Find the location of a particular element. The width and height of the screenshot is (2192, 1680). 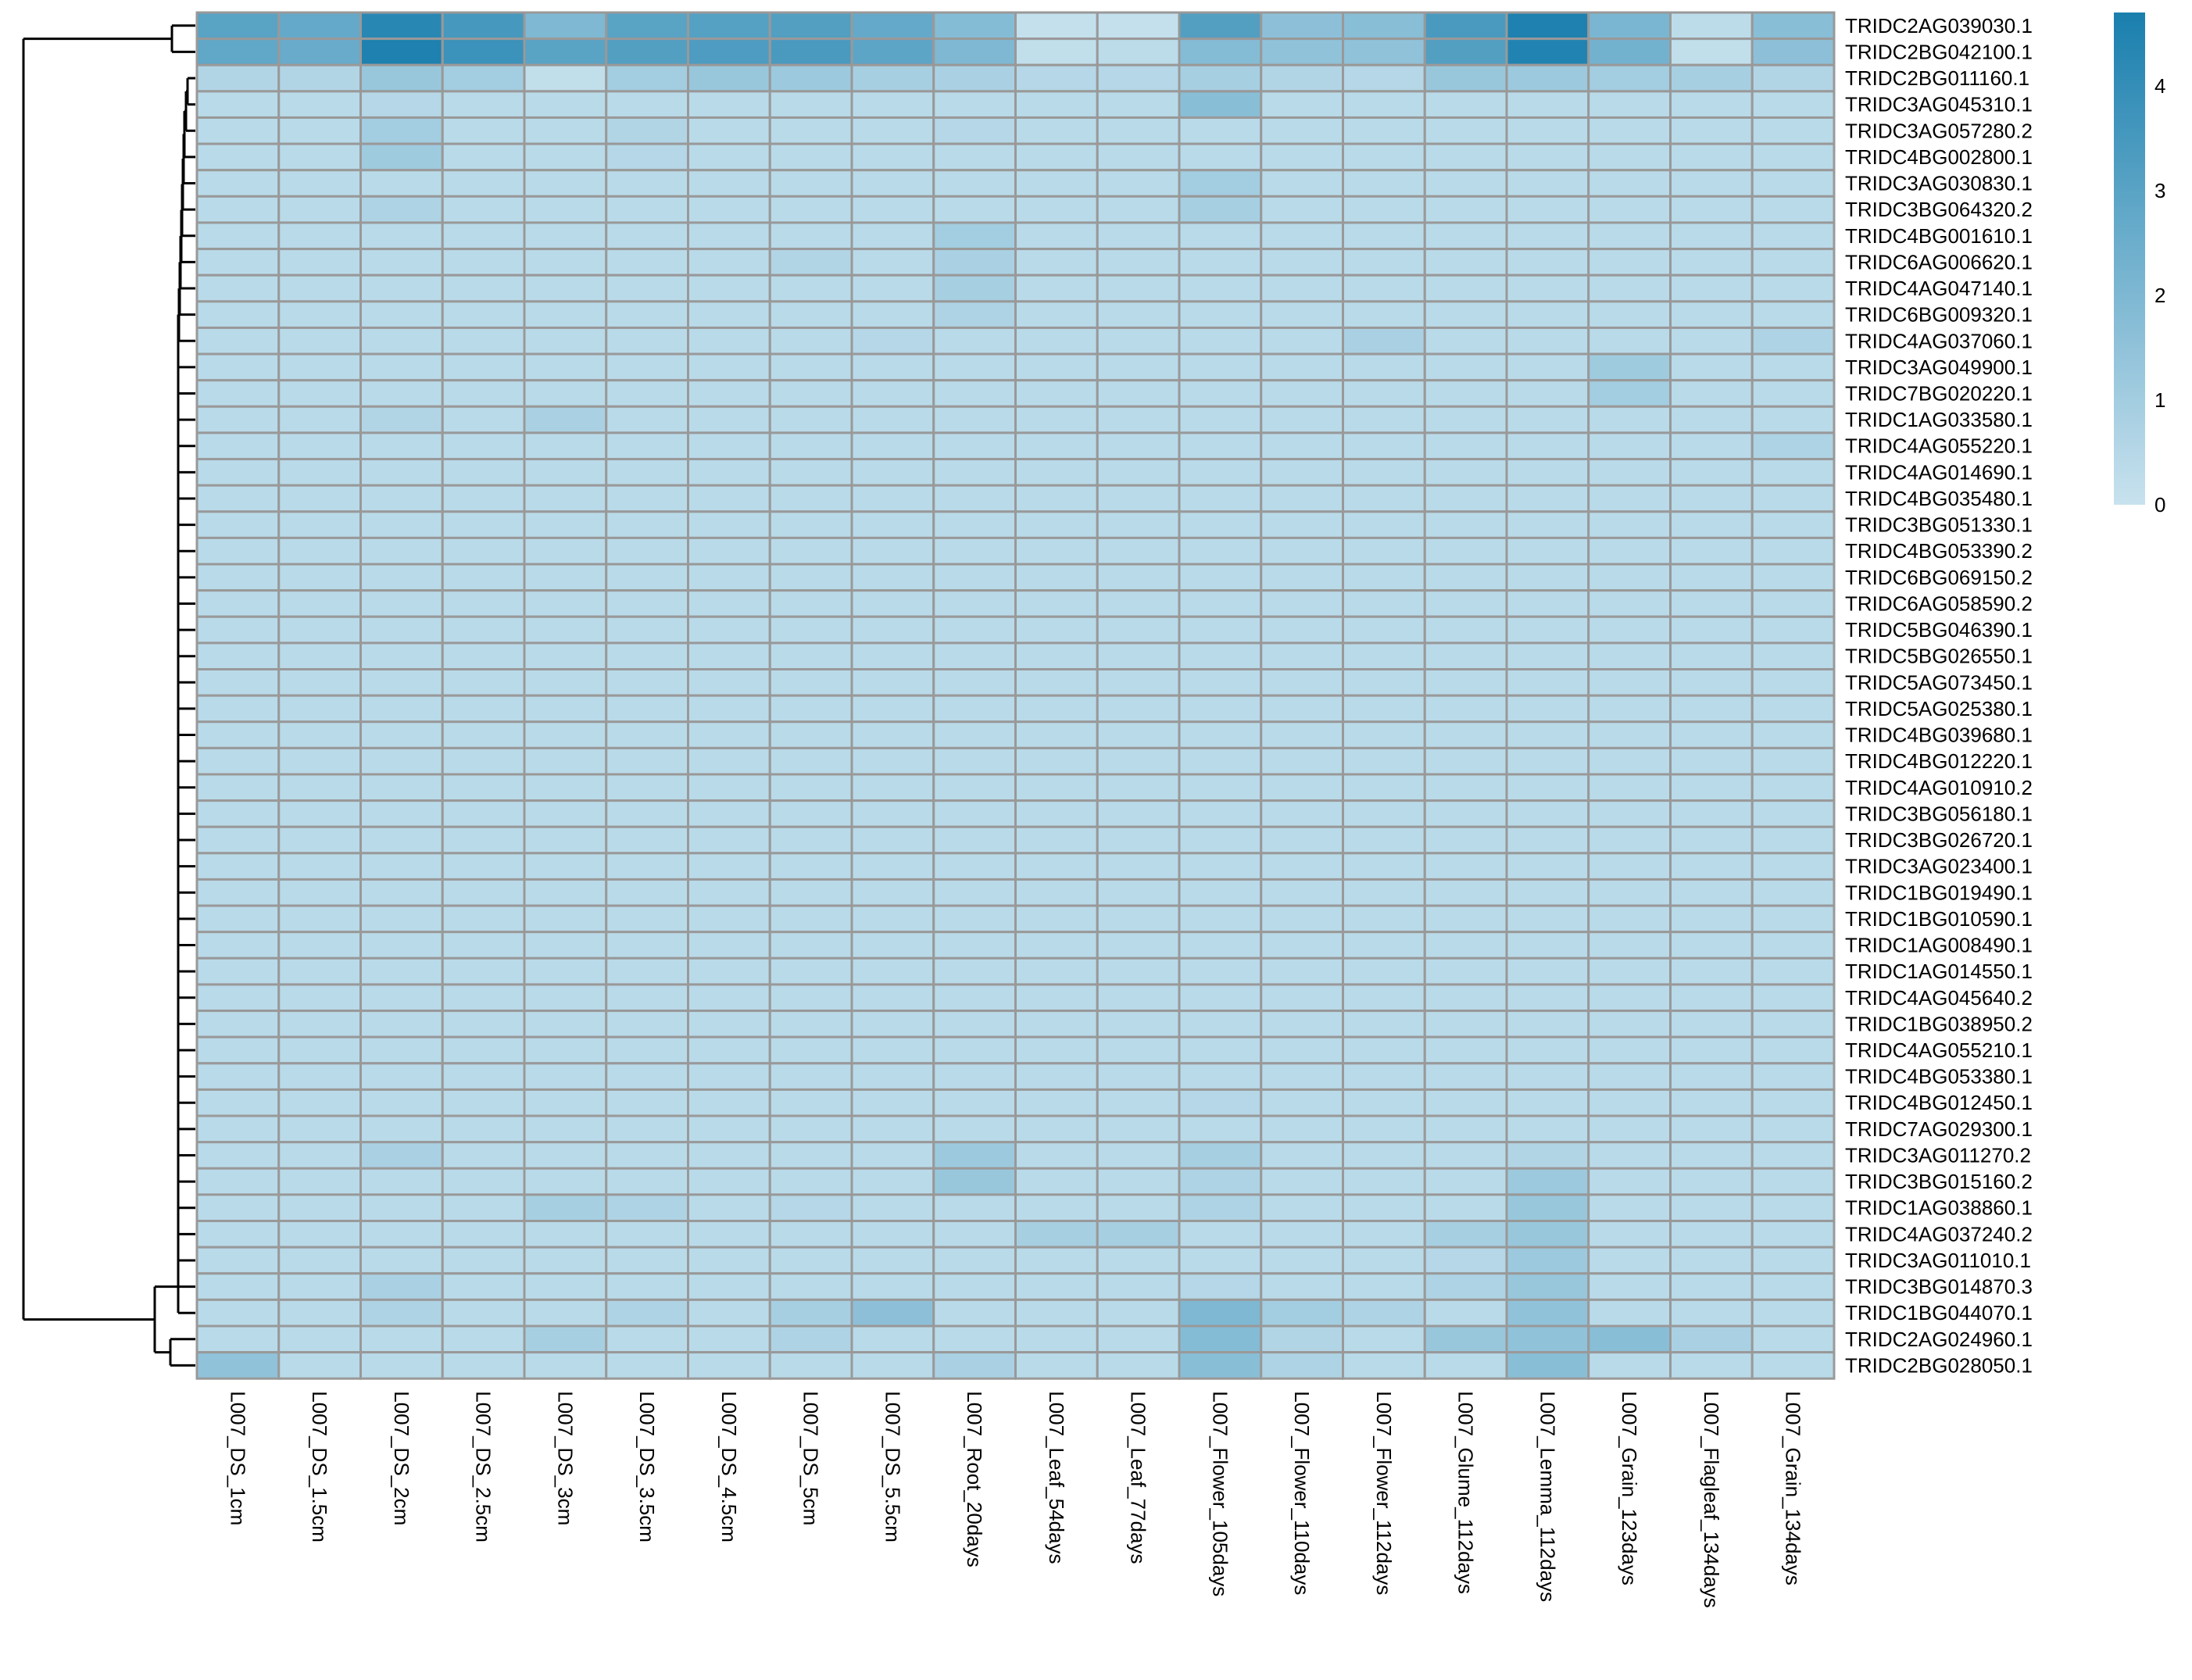

row-label: TRIDC1BG044070.1 is located at coordinates (1939, 1312).